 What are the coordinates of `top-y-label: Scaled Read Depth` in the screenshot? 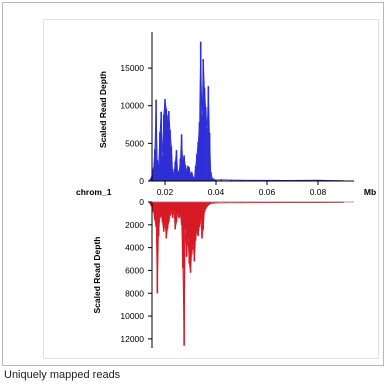 It's located at (103, 109).